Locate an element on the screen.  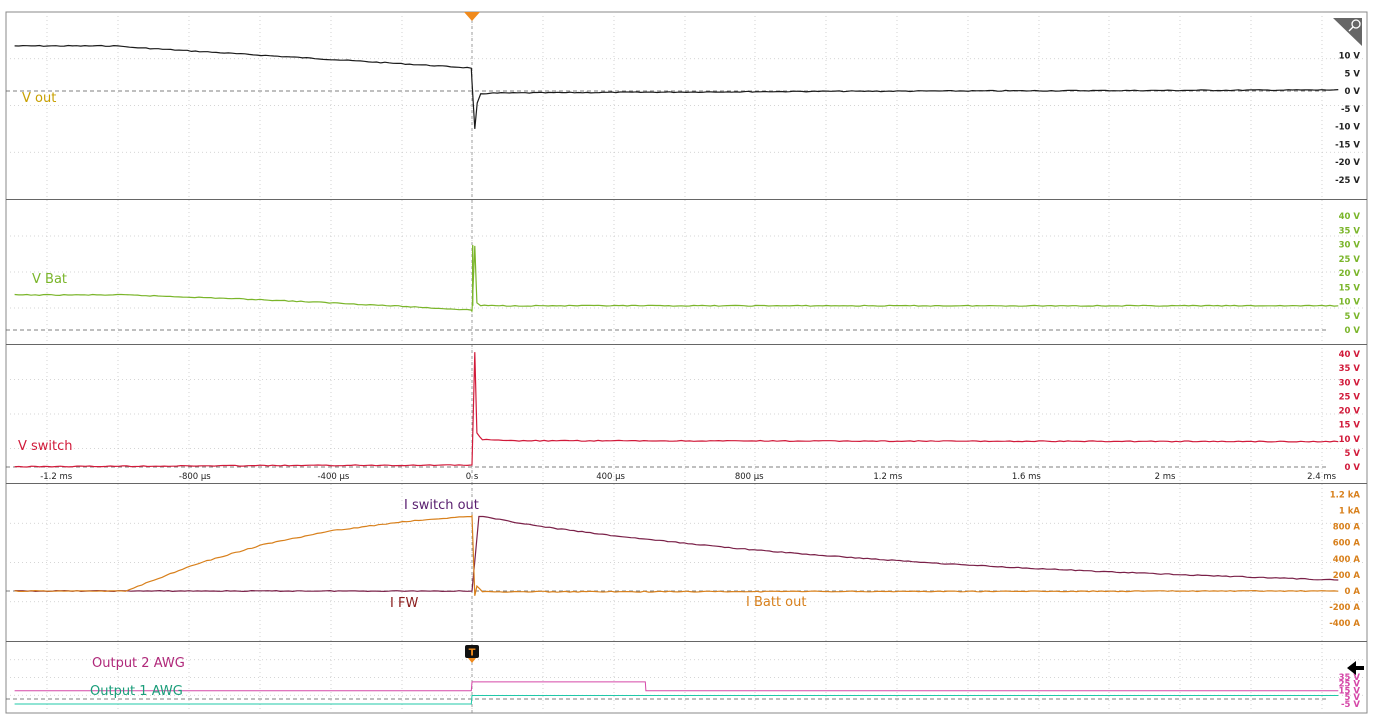
reference-arrow-stem is located at coordinates (1359, 668).